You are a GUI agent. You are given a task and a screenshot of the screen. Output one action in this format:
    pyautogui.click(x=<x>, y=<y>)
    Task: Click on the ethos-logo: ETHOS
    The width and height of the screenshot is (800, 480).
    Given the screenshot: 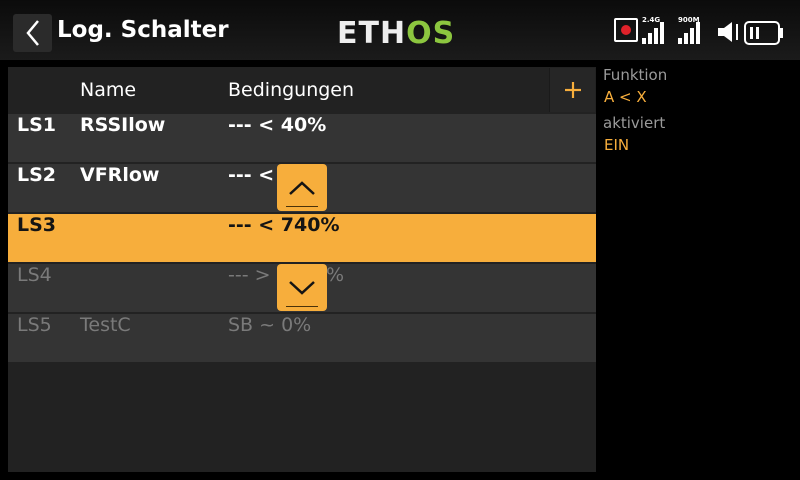 What is the action you would take?
    pyautogui.click(x=396, y=33)
    